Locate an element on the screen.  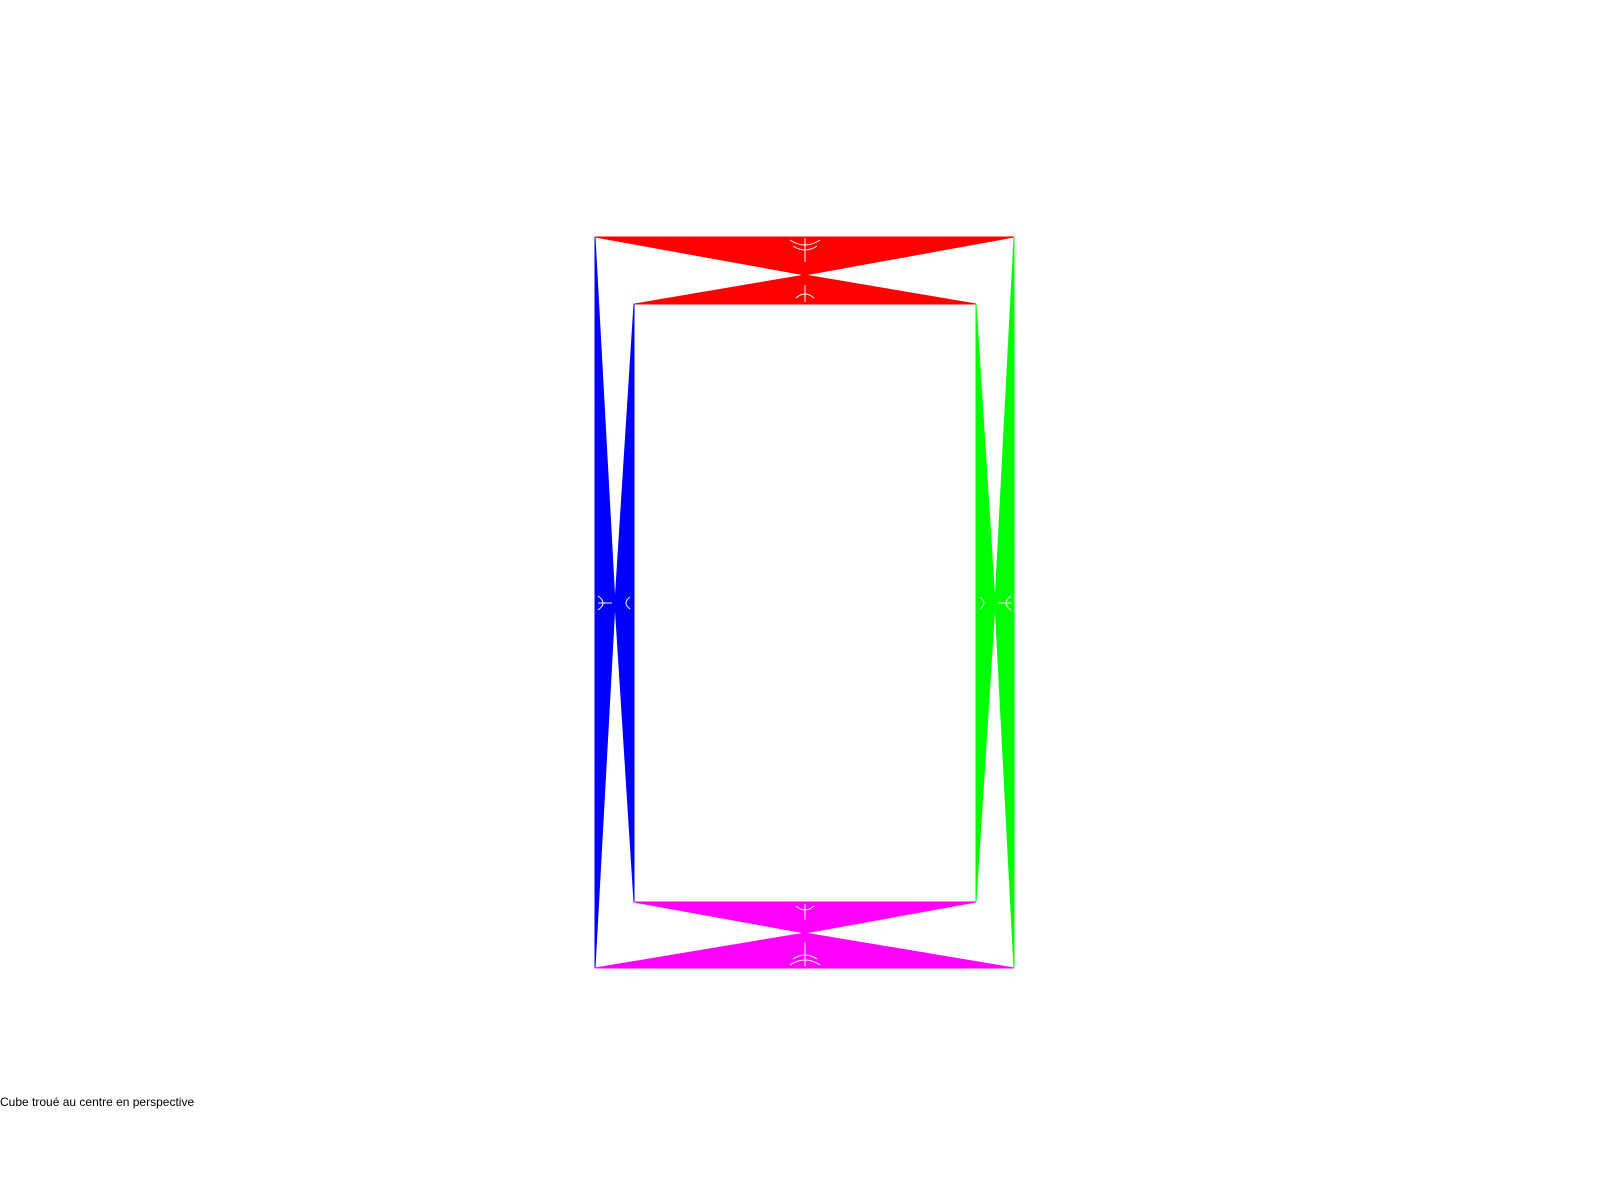
right-face-center-marks is located at coordinates (995, 603).